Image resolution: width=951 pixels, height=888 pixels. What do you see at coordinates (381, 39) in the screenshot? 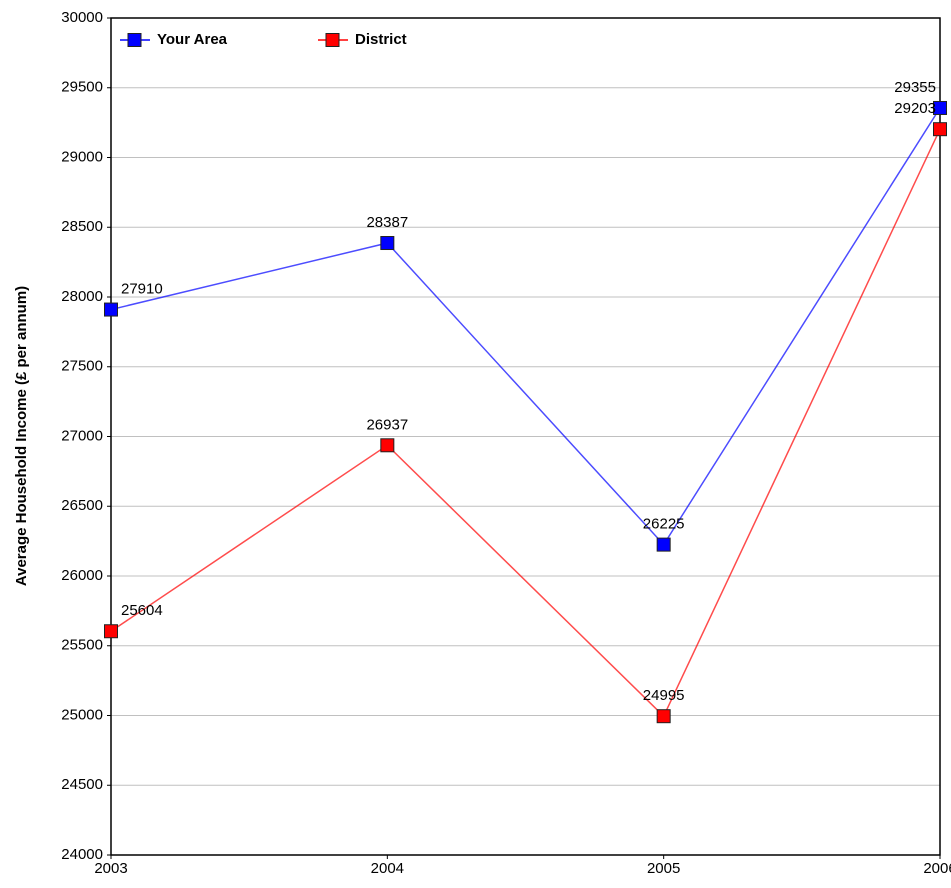
I see `legend-label: District` at bounding box center [381, 39].